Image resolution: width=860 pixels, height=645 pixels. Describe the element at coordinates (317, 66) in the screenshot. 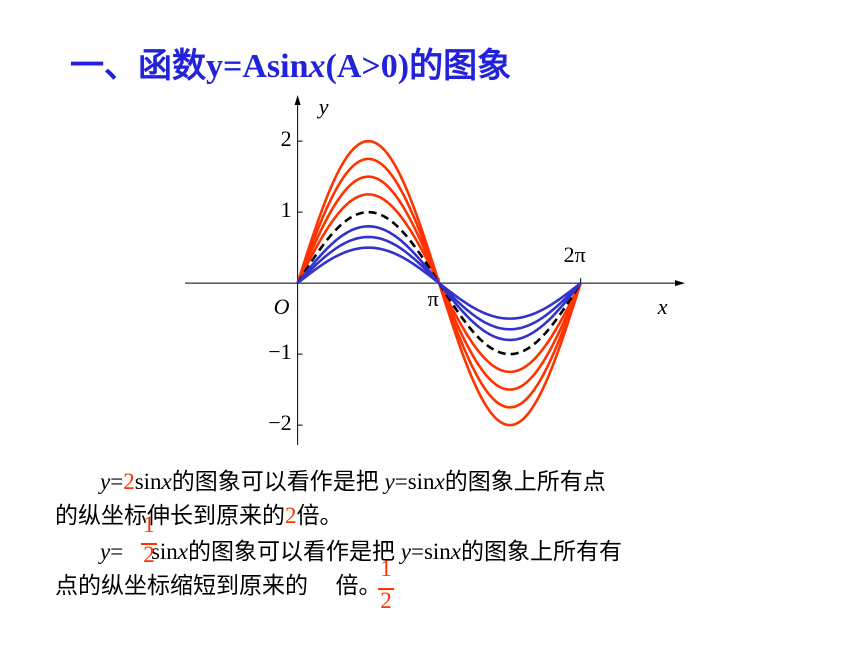

I see `title-text: x` at that location.